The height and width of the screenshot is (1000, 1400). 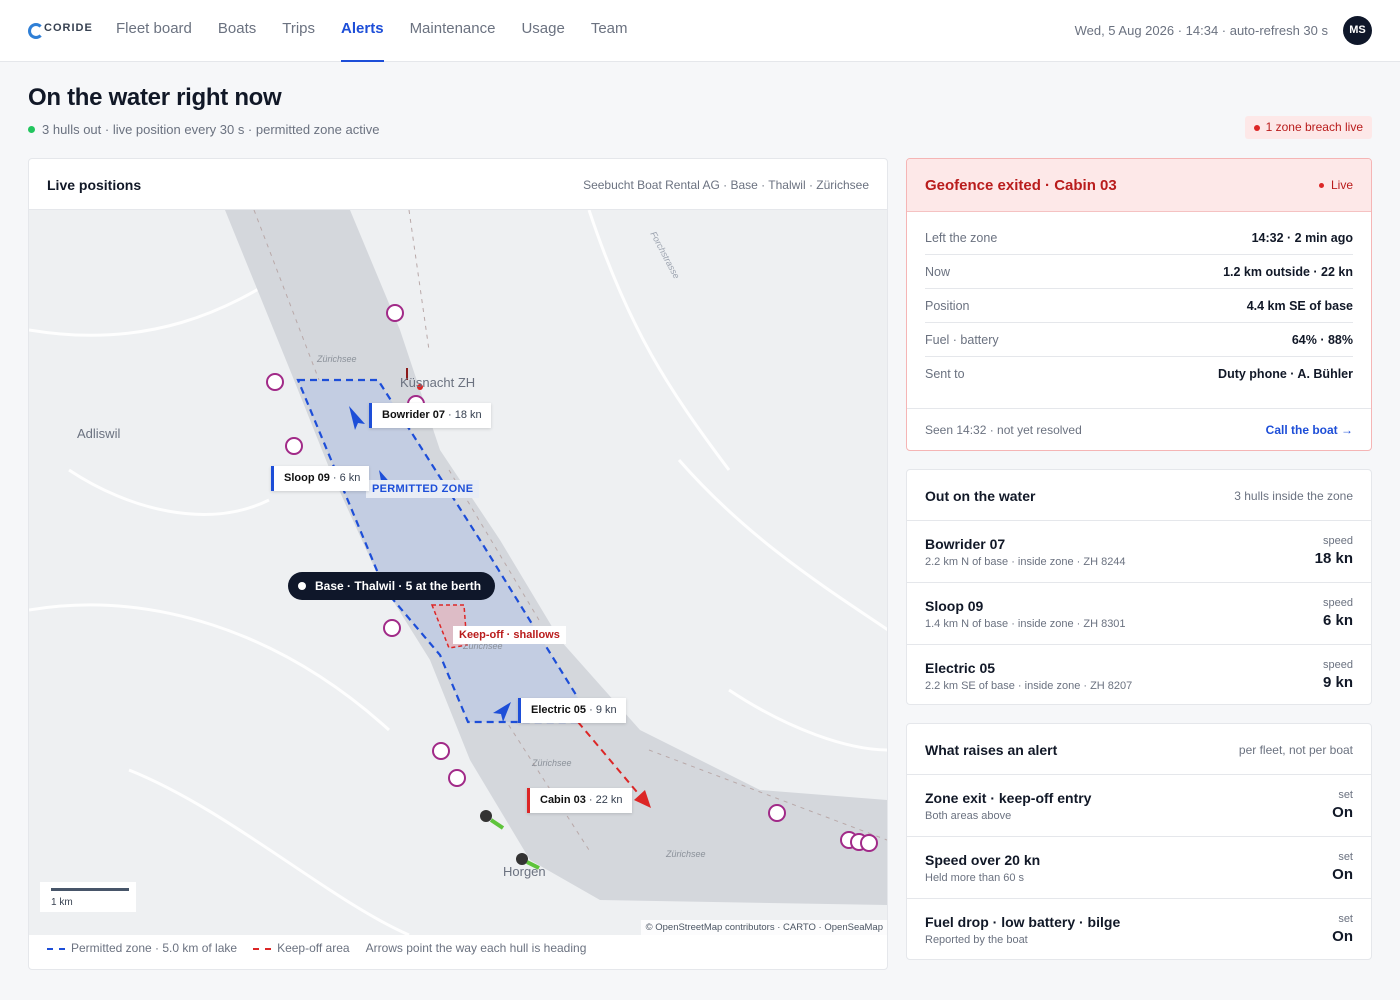 What do you see at coordinates (609, 28) in the screenshot?
I see `nav-item: Team` at bounding box center [609, 28].